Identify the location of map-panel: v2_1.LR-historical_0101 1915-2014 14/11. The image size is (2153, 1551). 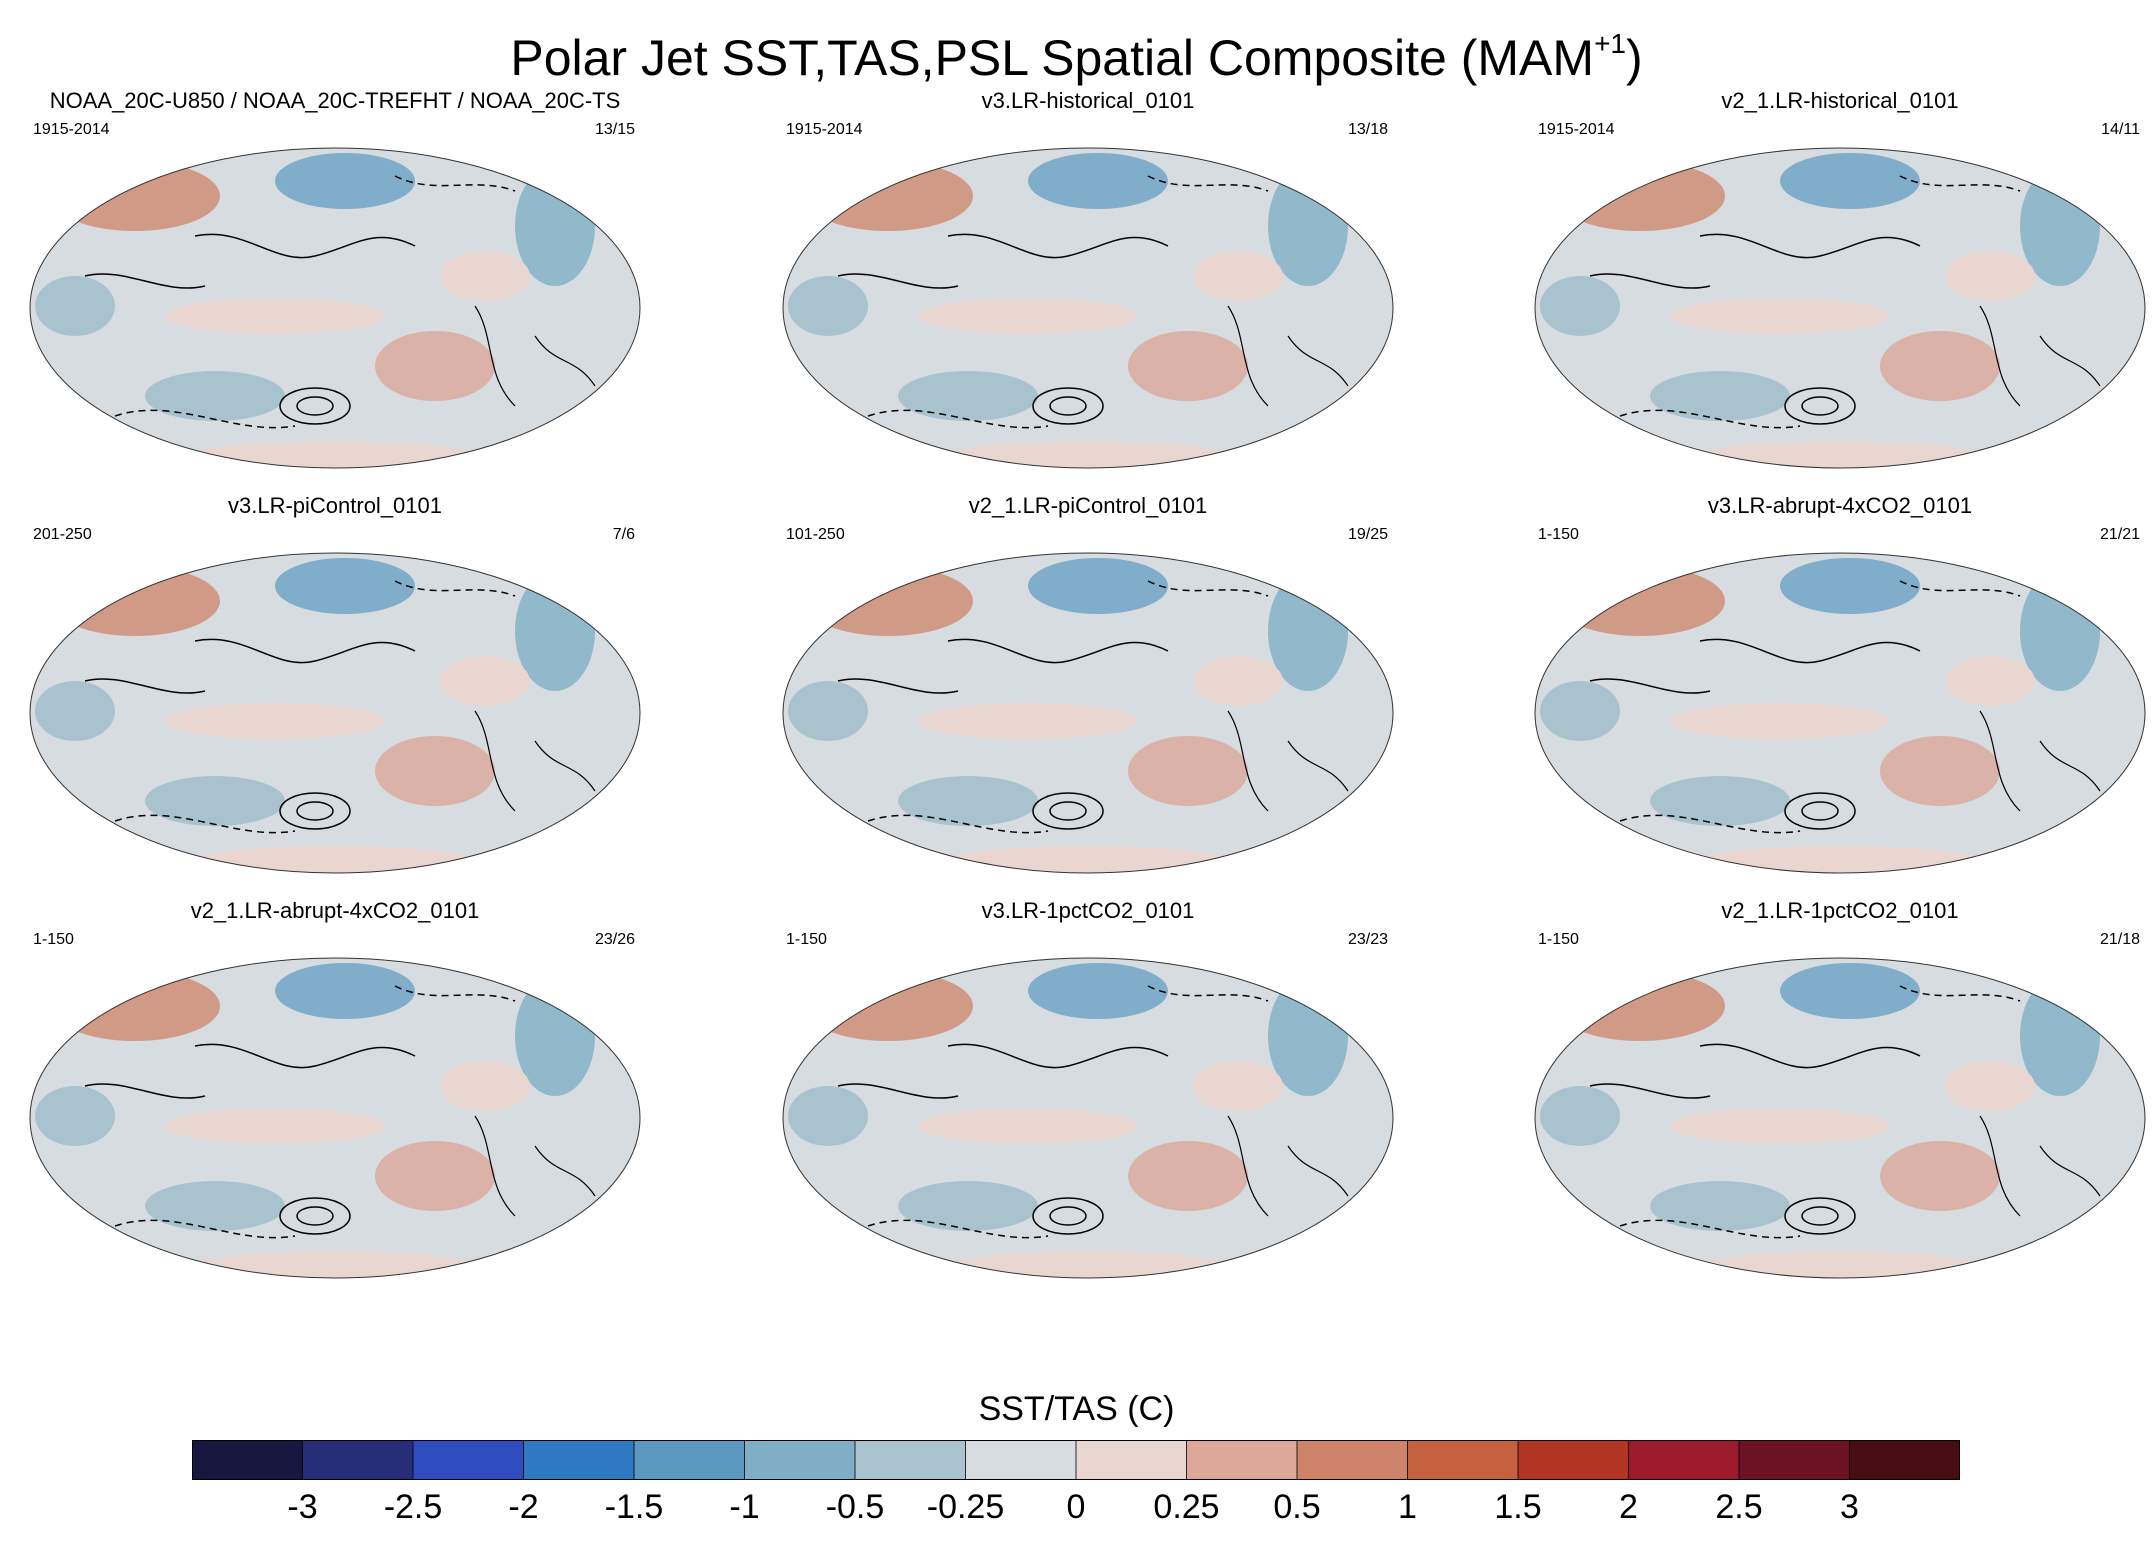
(1836, 285).